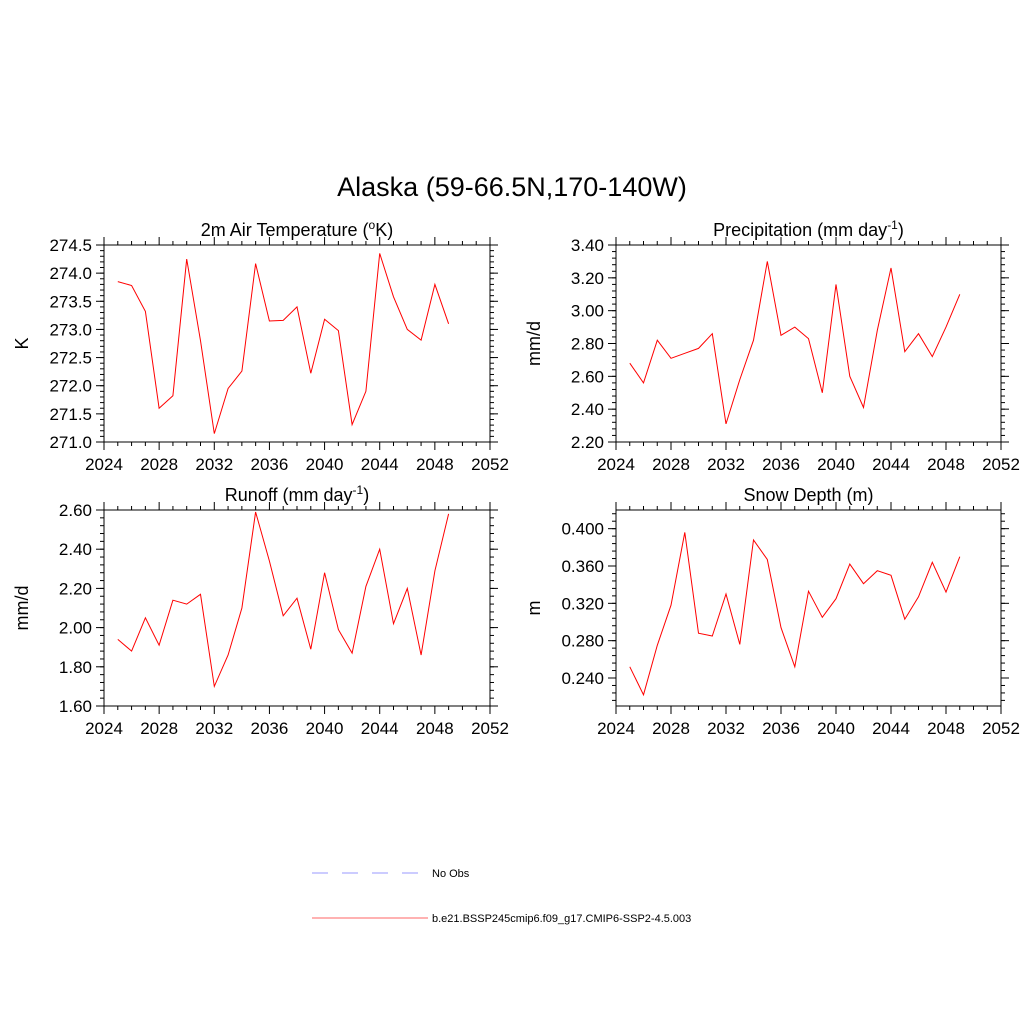 The image size is (1024, 1024). Describe the element at coordinates (70, 245) in the screenshot. I see `y-tick-label: 274.5` at that location.